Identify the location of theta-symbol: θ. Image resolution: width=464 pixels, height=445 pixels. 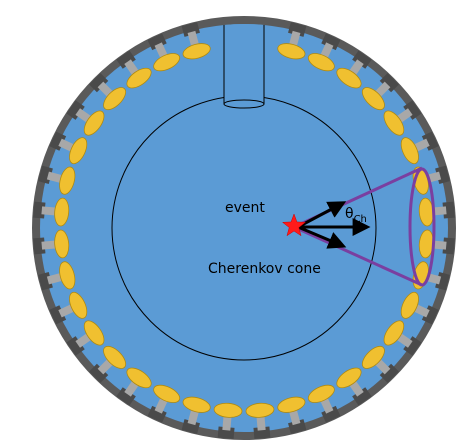
(349, 214).